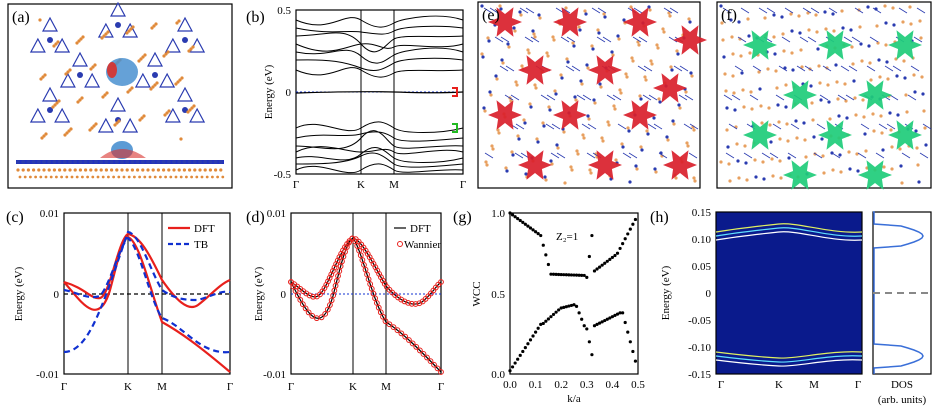 The image size is (936, 411). I want to click on g-ytick-1: 0.5, so click(498, 295).